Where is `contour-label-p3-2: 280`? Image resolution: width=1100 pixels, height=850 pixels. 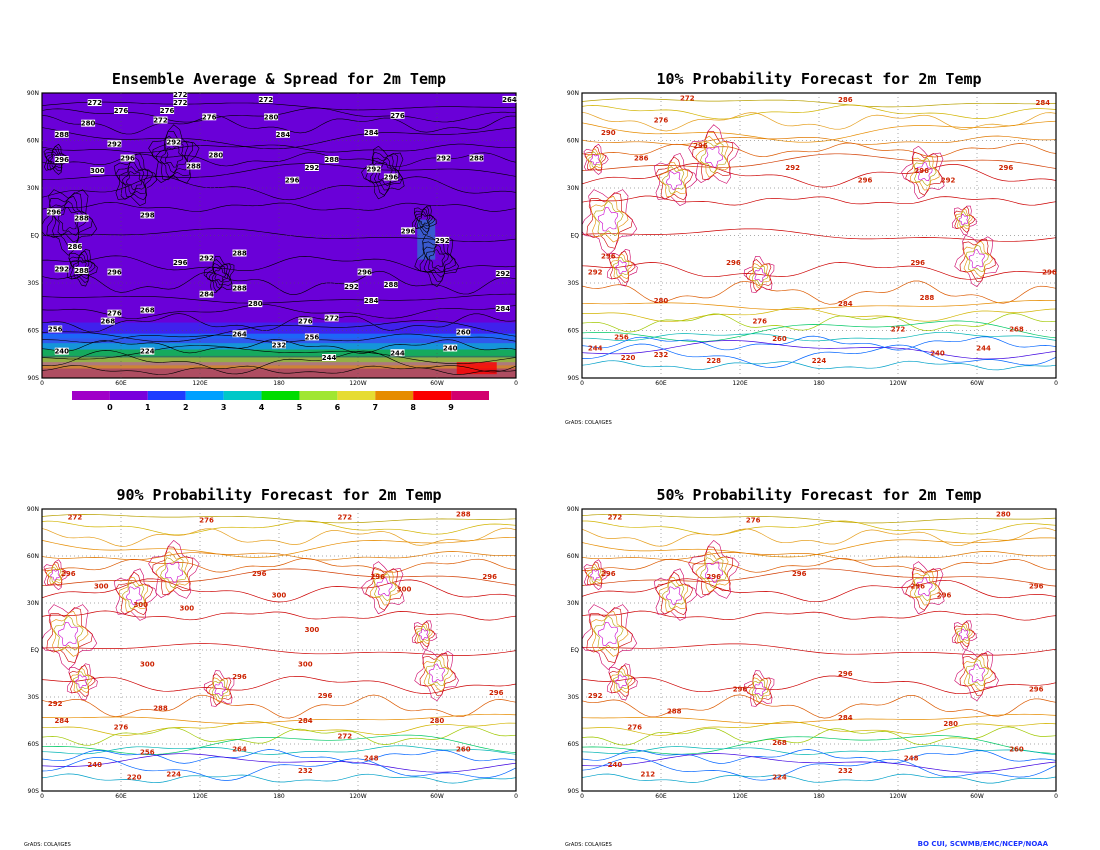
contour-label-p3-2: 280 is located at coordinates (1003, 514).